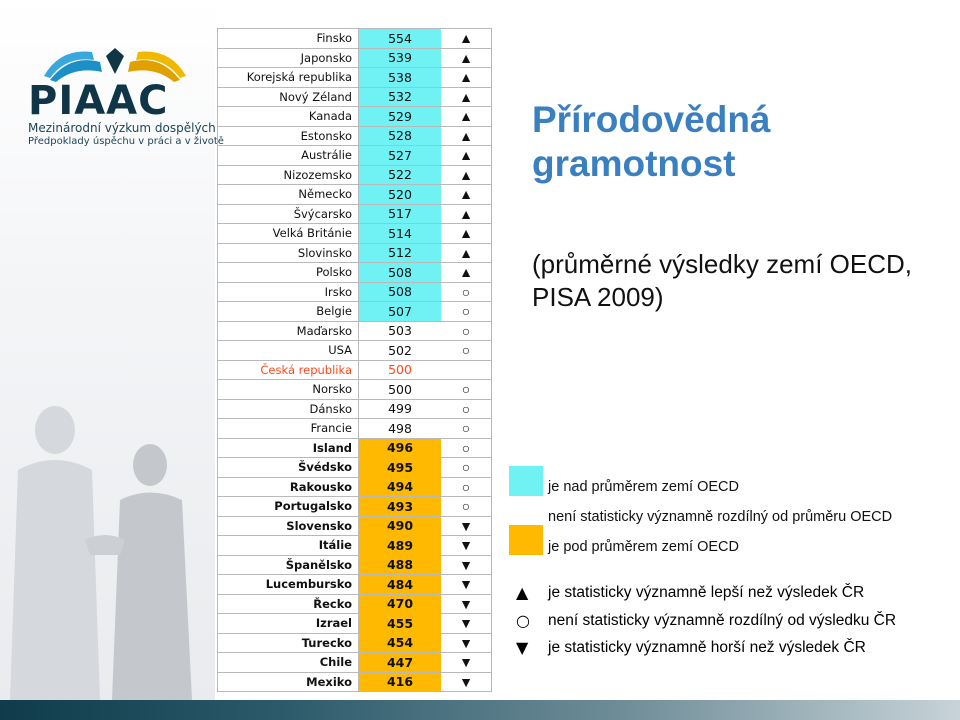 The width and height of the screenshot is (960, 720). What do you see at coordinates (288, 467) in the screenshot?
I see `country-name: Švédsko` at bounding box center [288, 467].